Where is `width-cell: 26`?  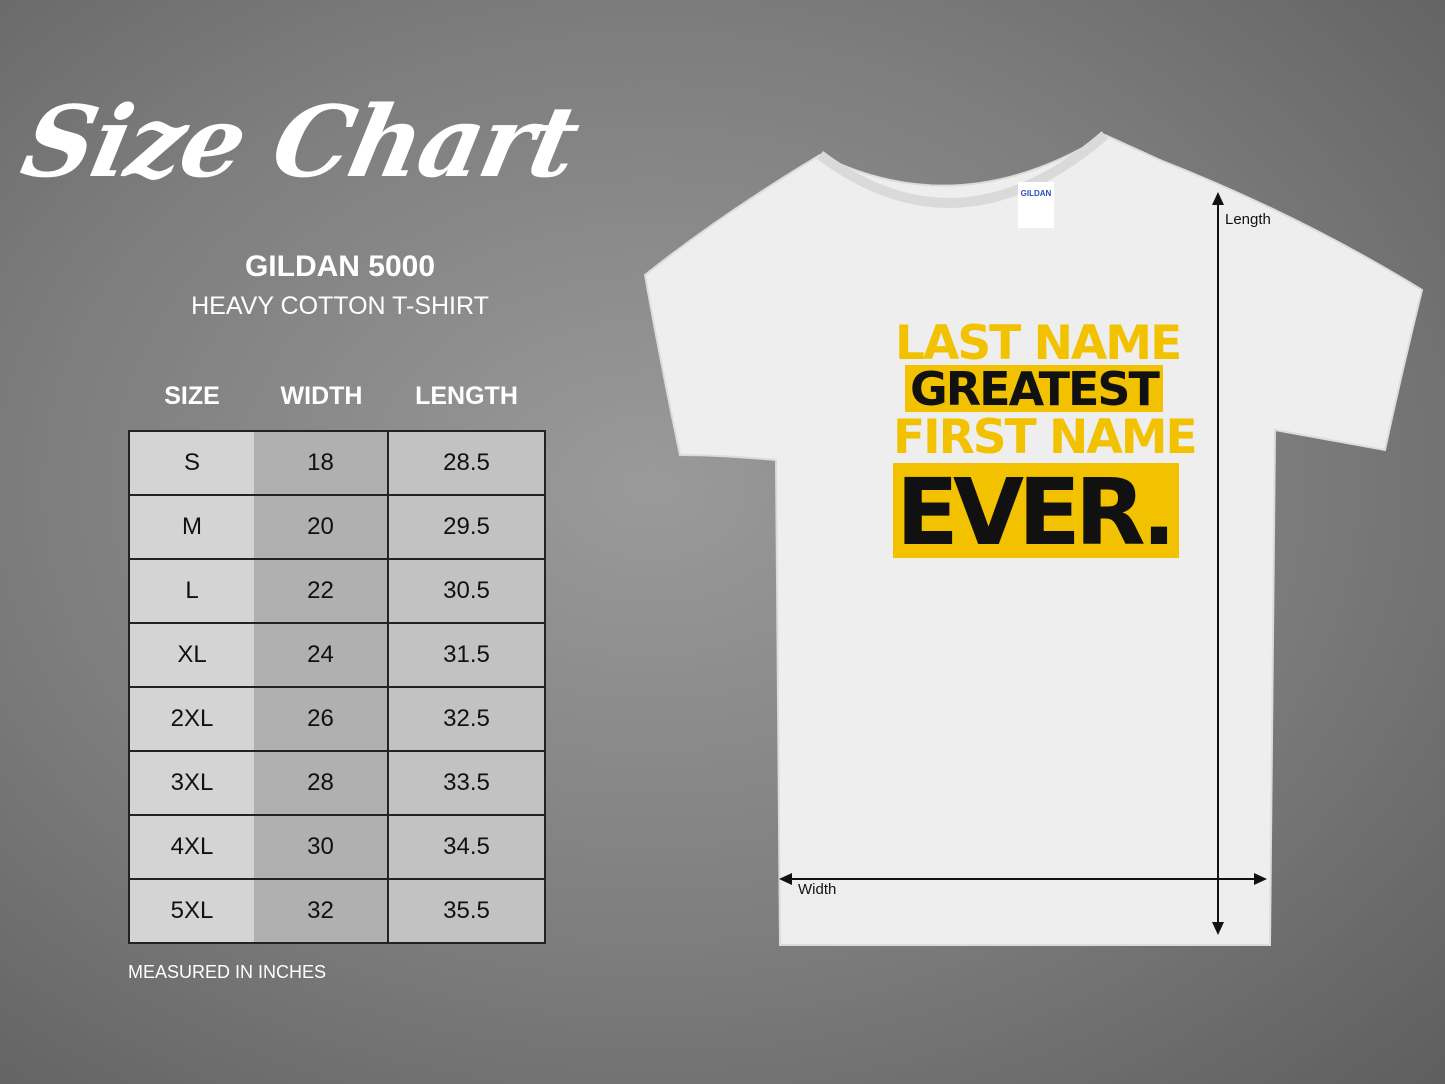 width-cell: 26 is located at coordinates (321, 719).